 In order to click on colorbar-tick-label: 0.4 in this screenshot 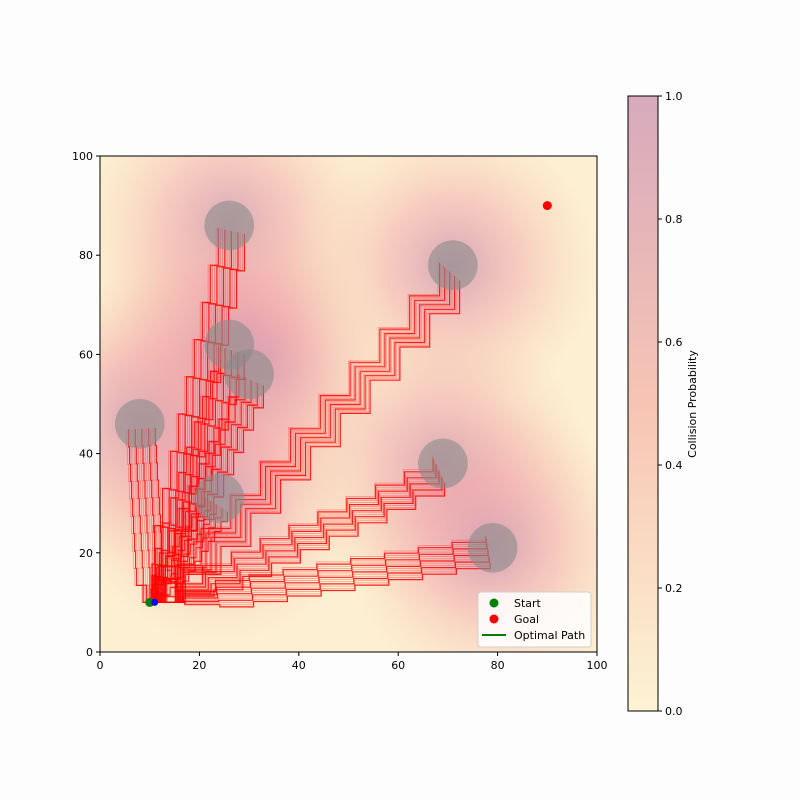, I will do `click(674, 465)`.